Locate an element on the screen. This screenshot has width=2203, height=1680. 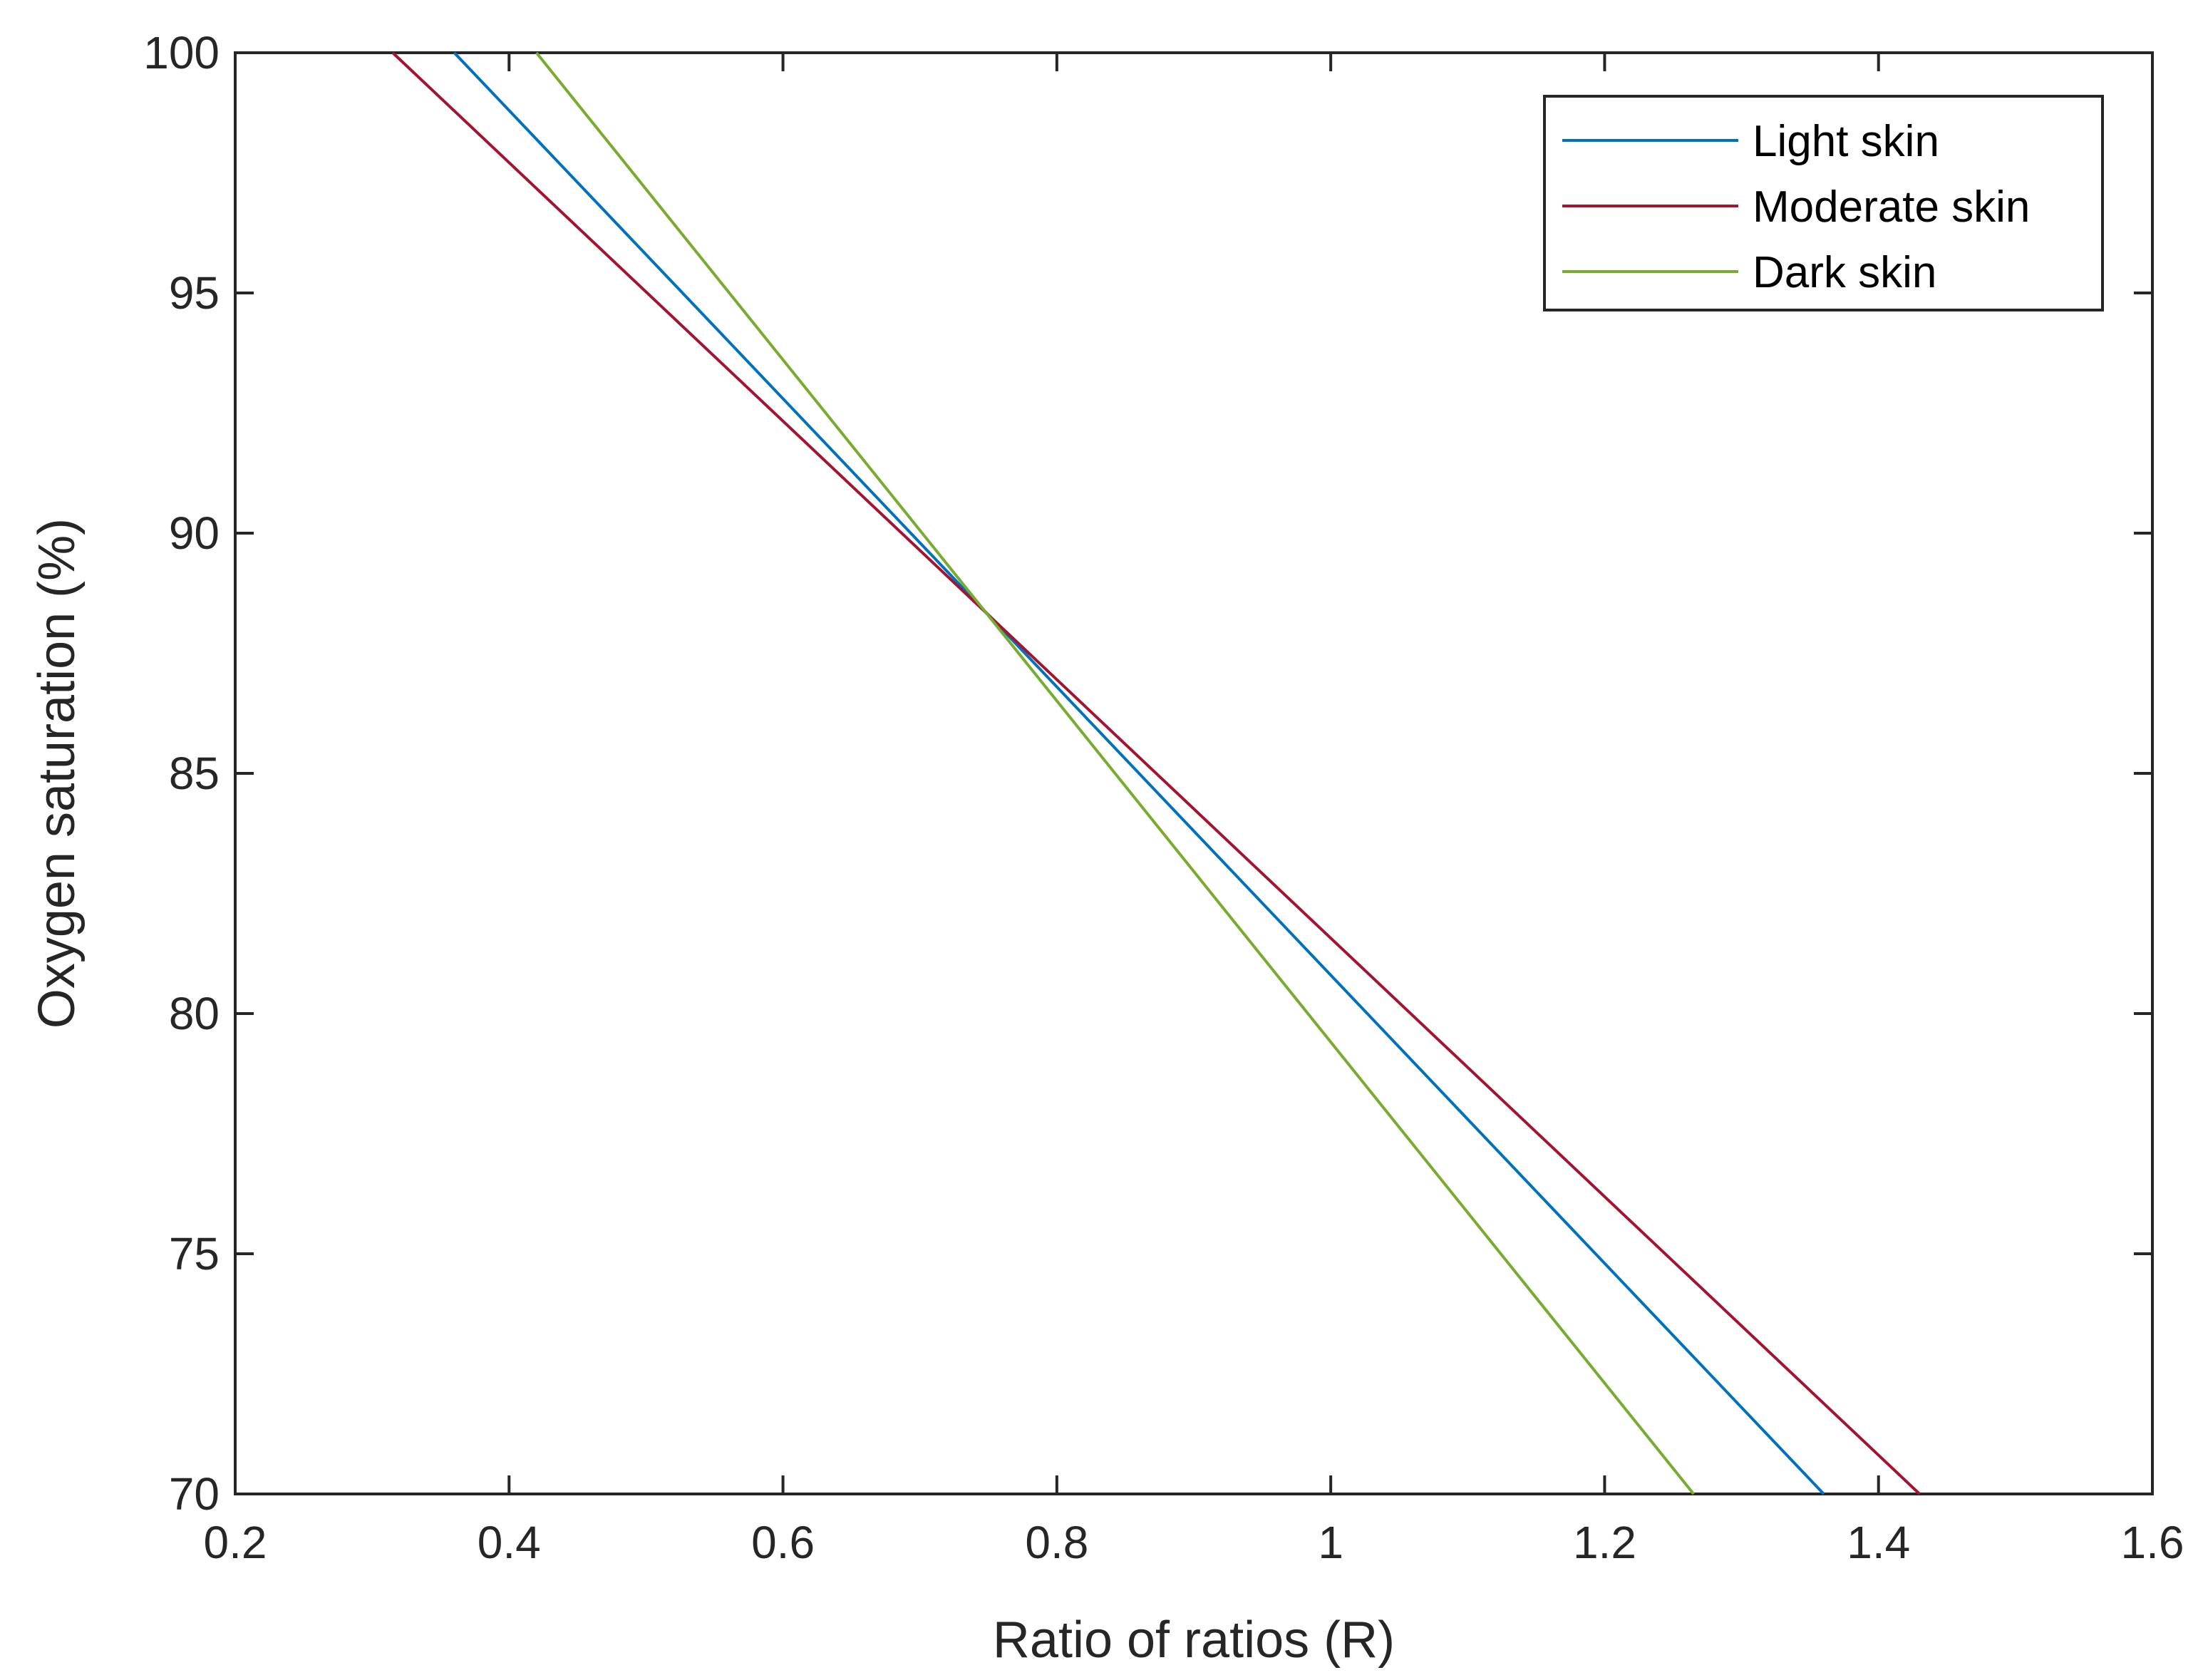
x-tick-label: 1.2 is located at coordinates (1604, 1542).